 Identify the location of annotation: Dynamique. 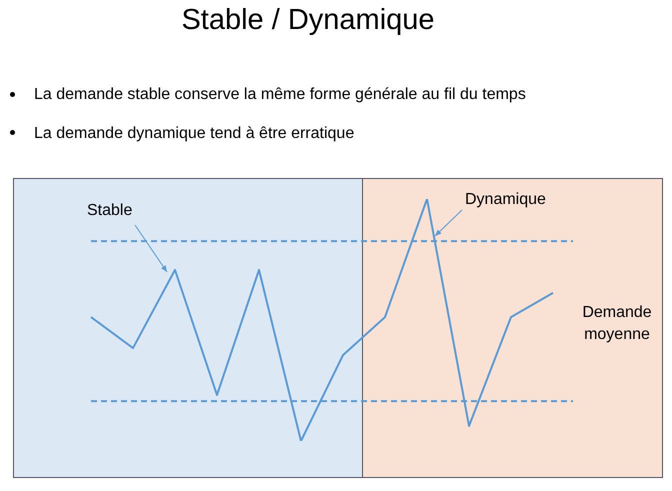
(505, 200).